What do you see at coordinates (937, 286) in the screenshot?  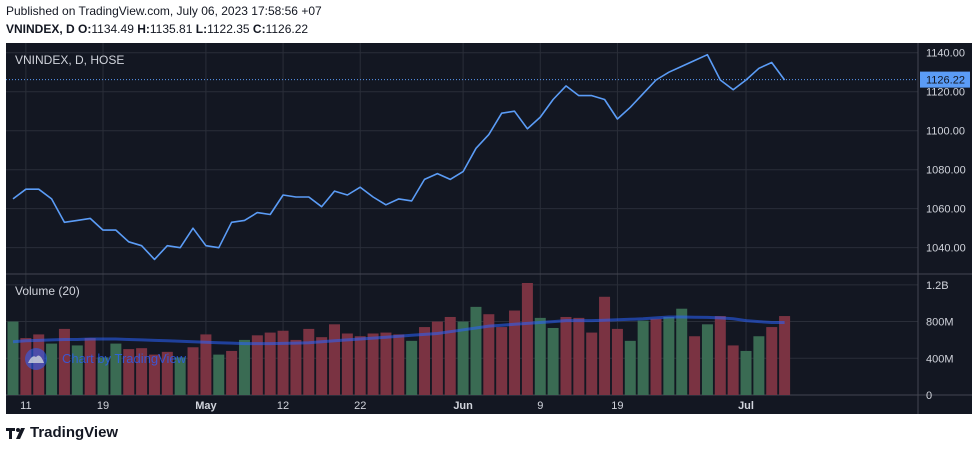 I see `volume-axis-label: 1.2B` at bounding box center [937, 286].